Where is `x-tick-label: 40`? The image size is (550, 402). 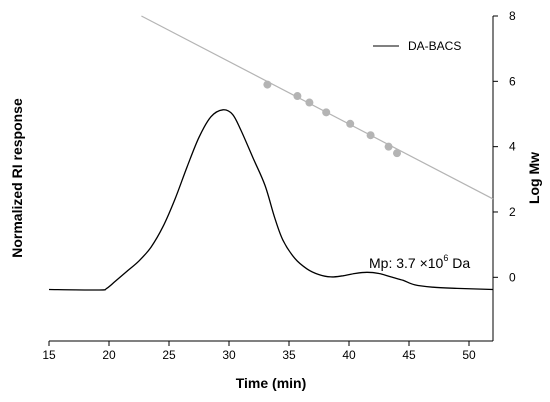 x-tick-label: 40 is located at coordinates (349, 355).